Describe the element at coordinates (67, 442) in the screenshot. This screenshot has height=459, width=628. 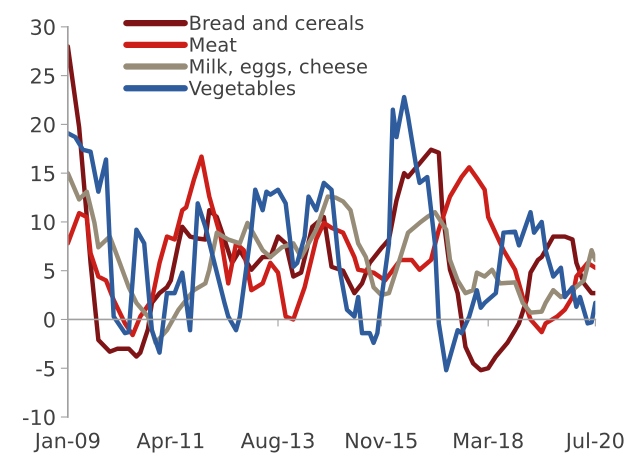
I see `x-tick-label: Jan-09` at that location.